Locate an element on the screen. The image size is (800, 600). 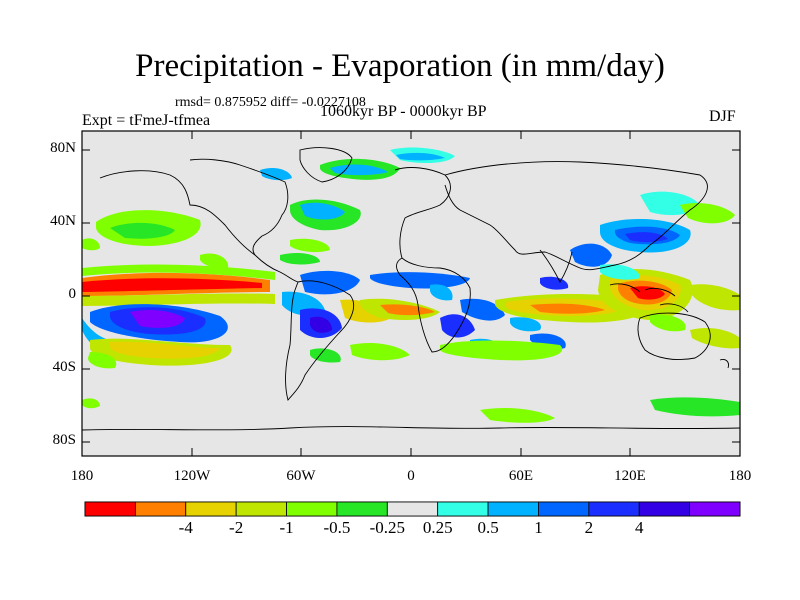
colorbar is located at coordinates (412, 509).